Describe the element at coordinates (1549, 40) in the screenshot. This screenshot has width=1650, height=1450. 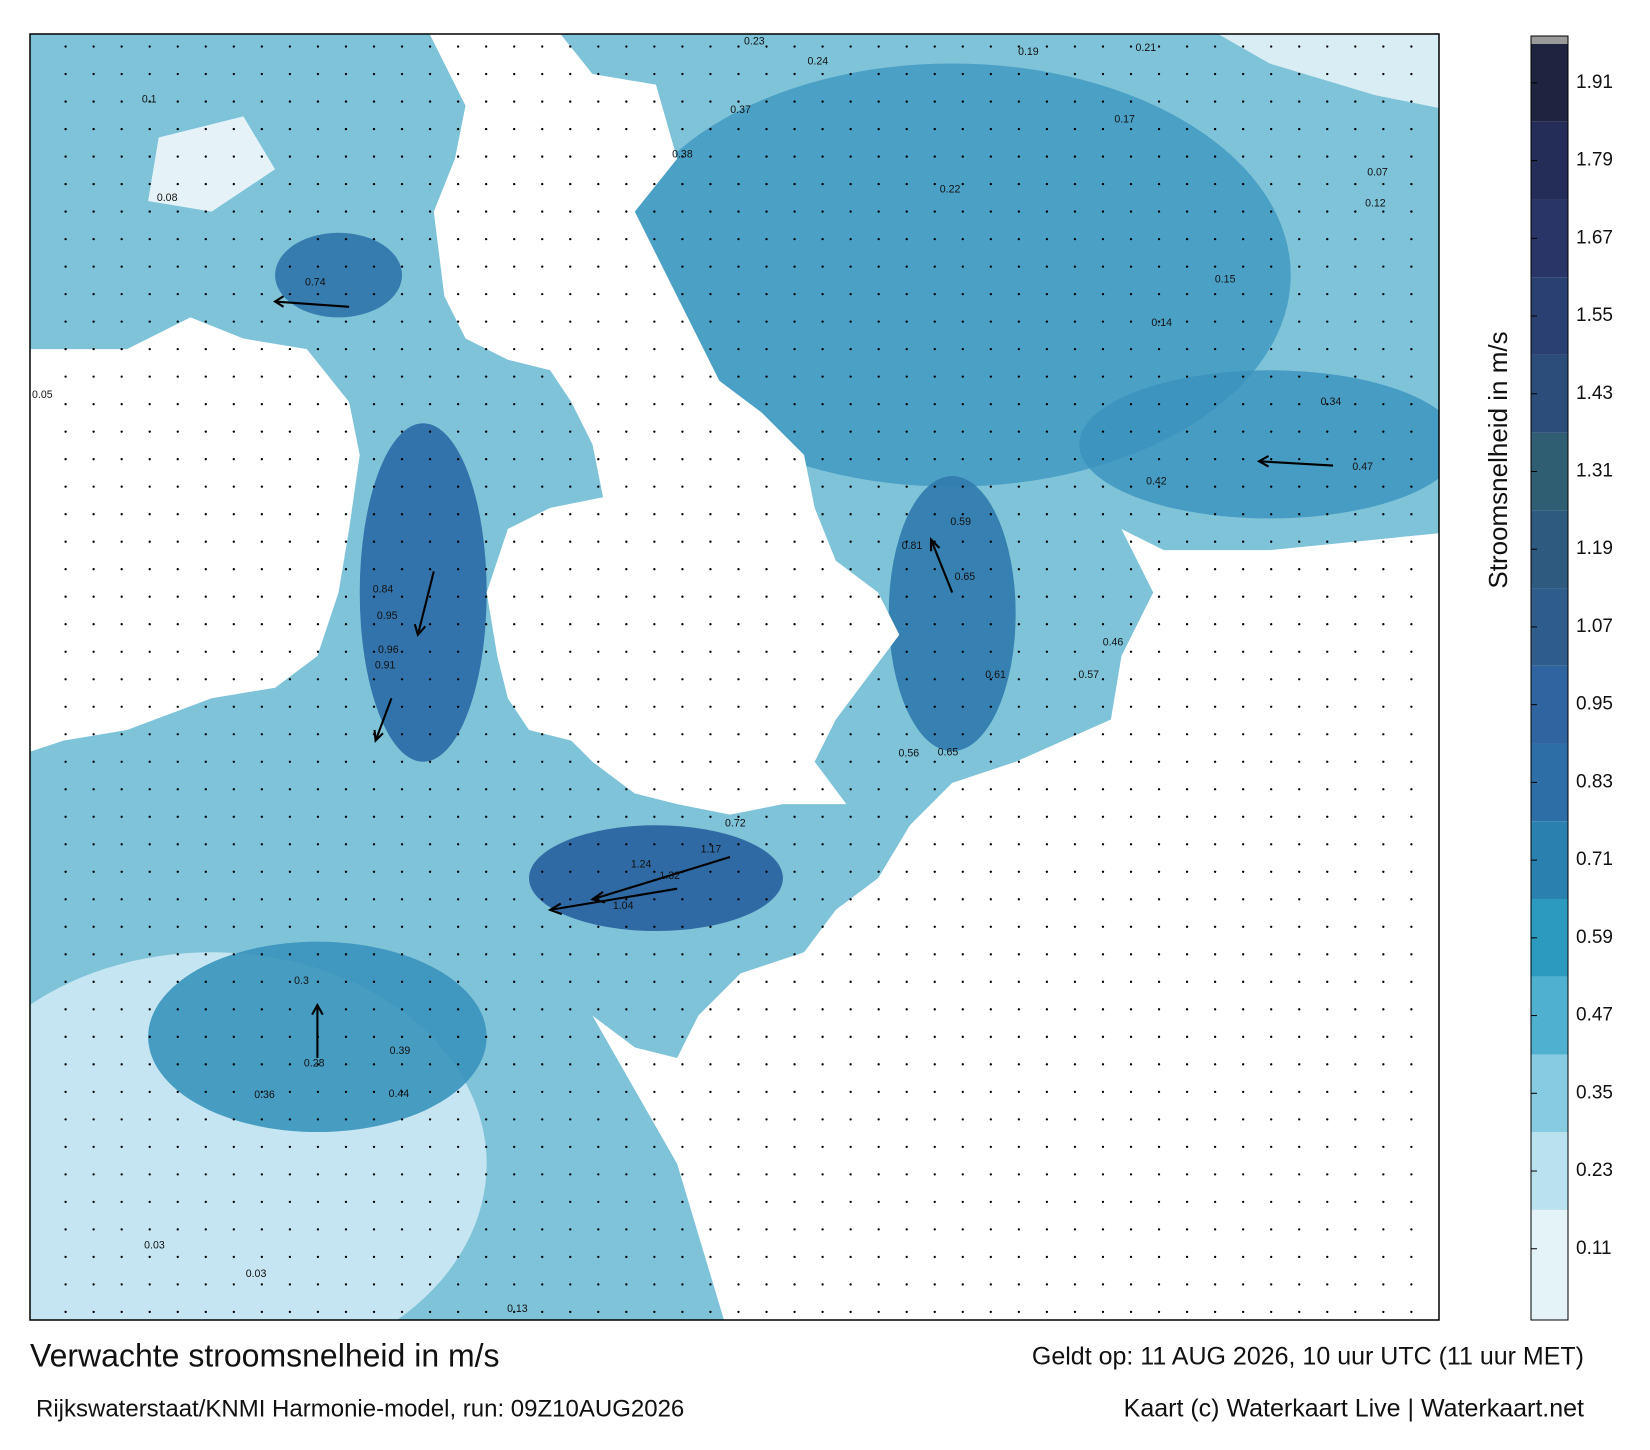
I see `colorbar-cap` at that location.